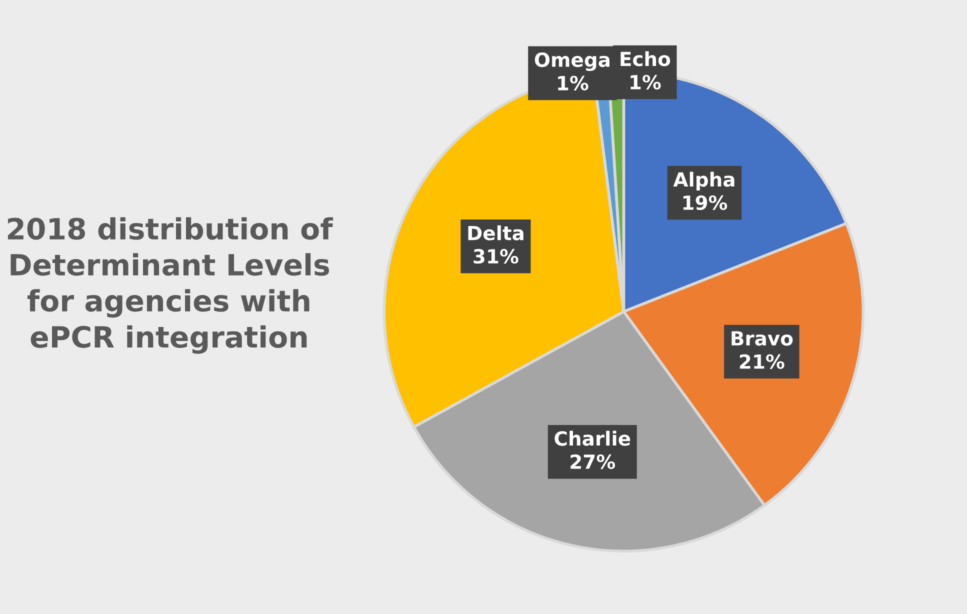 This screenshot has height=614, width=967. What do you see at coordinates (592, 438) in the screenshot?
I see `slice-label: Charlie` at bounding box center [592, 438].